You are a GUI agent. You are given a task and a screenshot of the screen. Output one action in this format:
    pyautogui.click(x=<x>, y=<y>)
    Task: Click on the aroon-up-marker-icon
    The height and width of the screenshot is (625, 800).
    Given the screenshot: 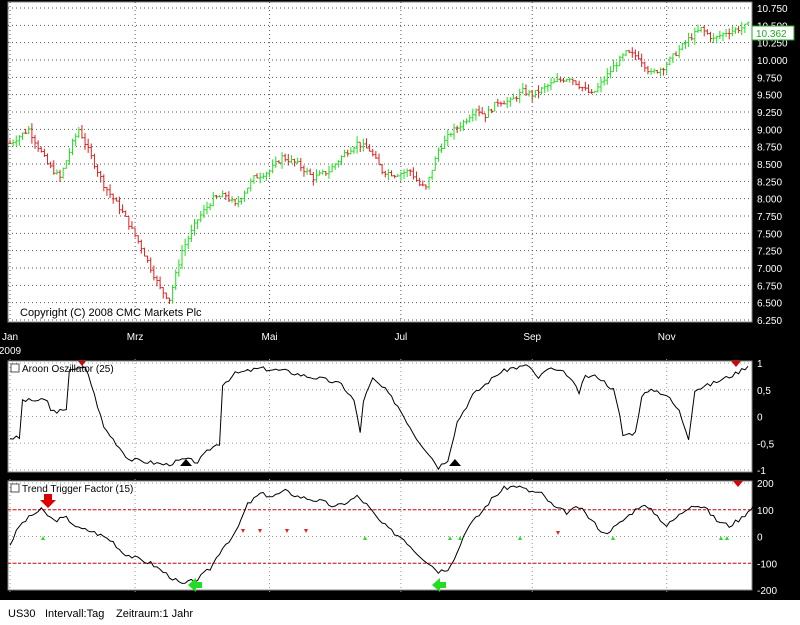 What is the action you would take?
    pyautogui.click(x=82, y=363)
    